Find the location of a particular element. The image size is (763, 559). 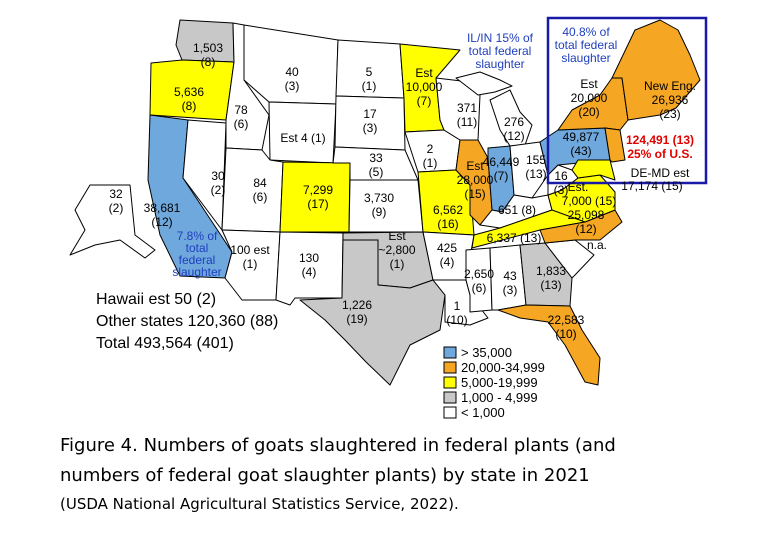

legend-label-over-35000: > 35,000 is located at coordinates (486, 352).